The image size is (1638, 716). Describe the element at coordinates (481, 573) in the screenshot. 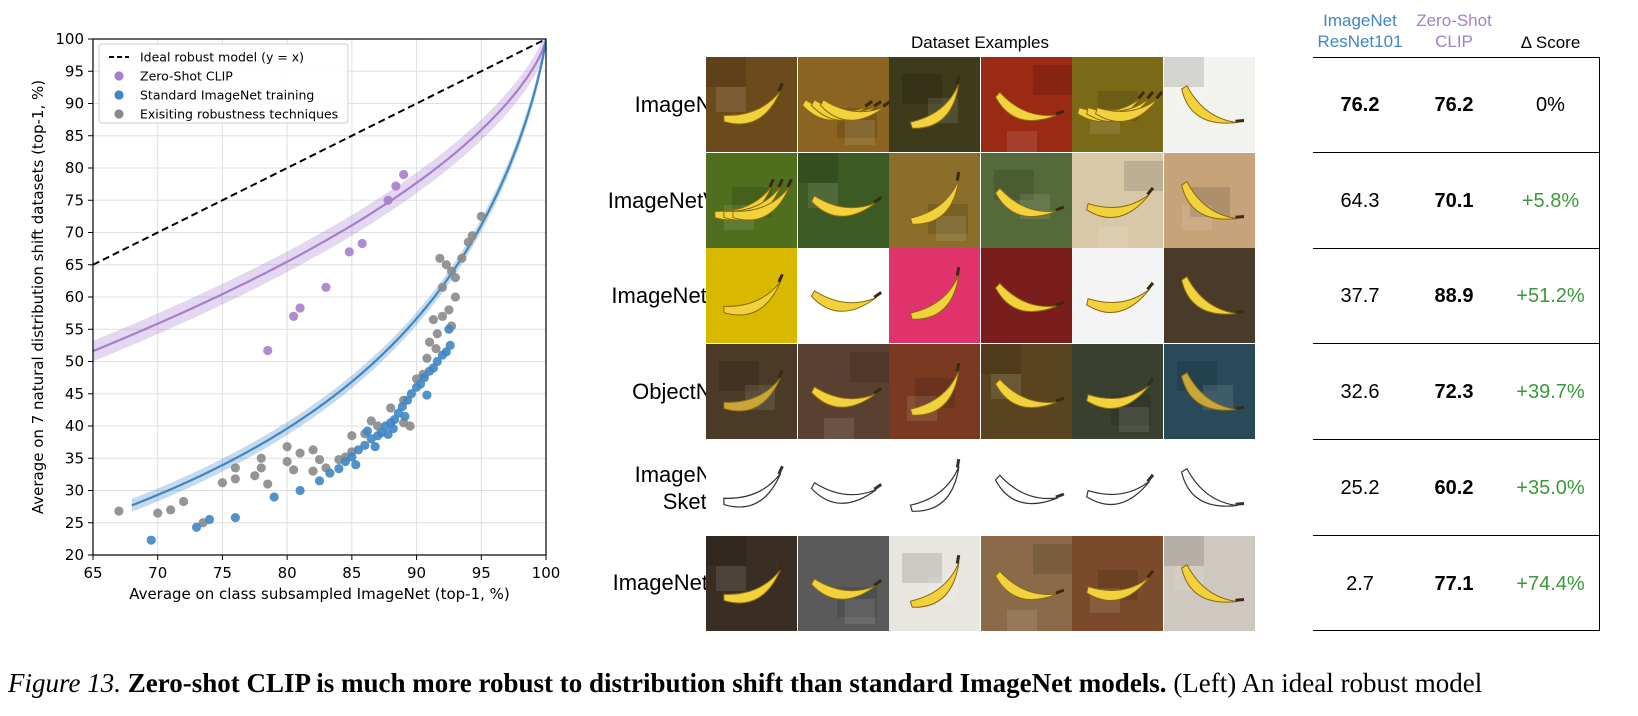

I see `x-tick-label: 95` at that location.